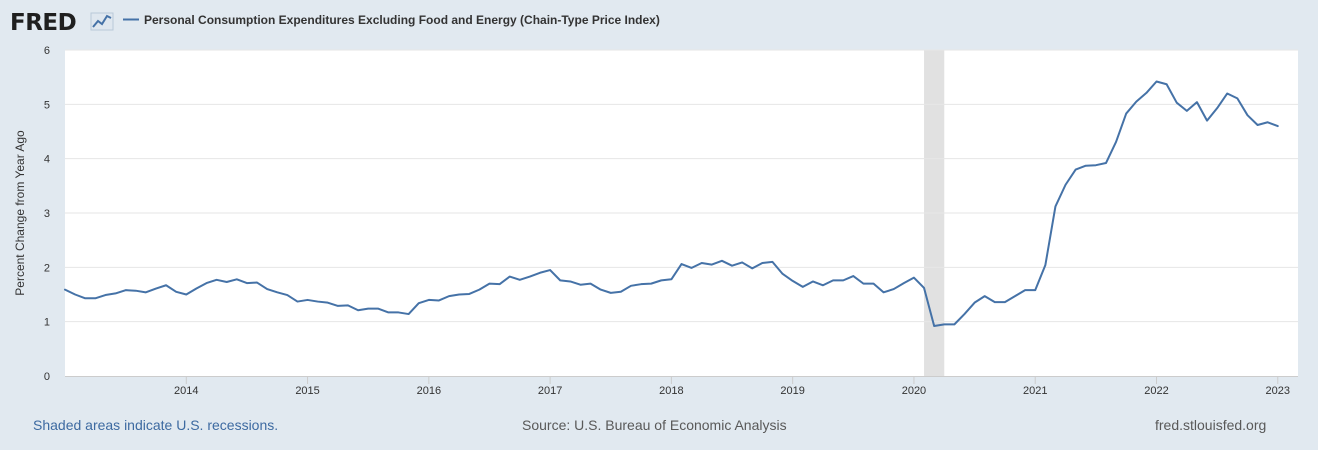  Describe the element at coordinates (550, 391) in the screenshot. I see `x-tick-label-2017: 2017` at that location.